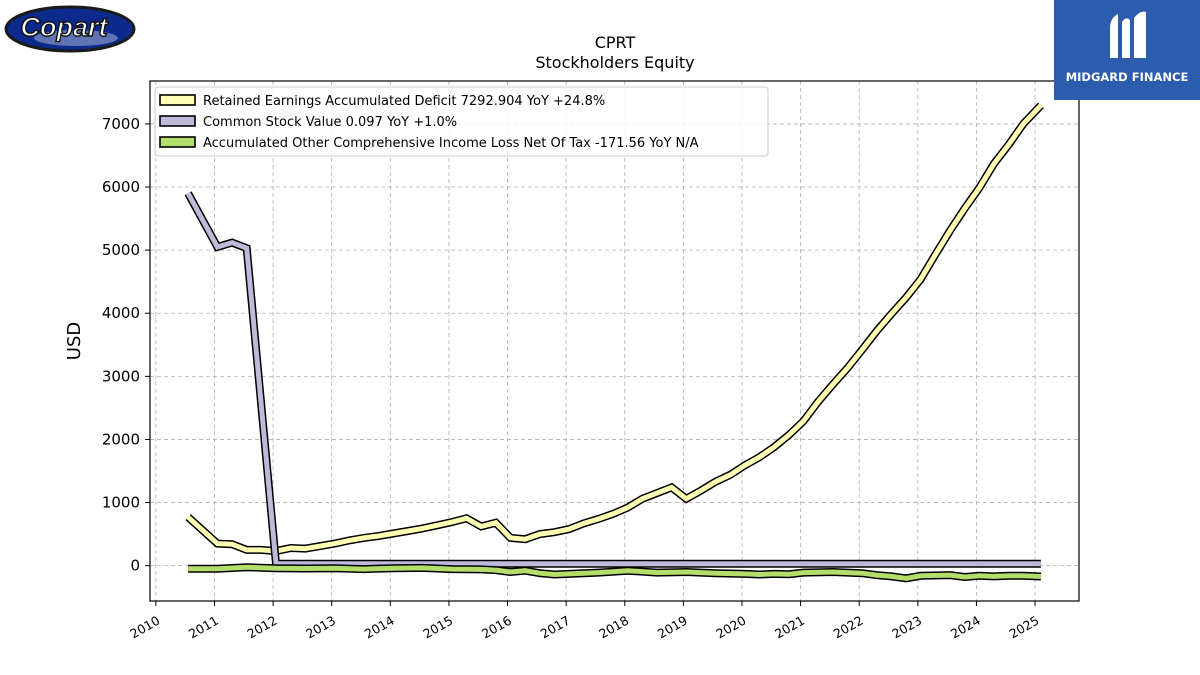  What do you see at coordinates (437, 627) in the screenshot?
I see `x-tick-label: 2015` at bounding box center [437, 627].